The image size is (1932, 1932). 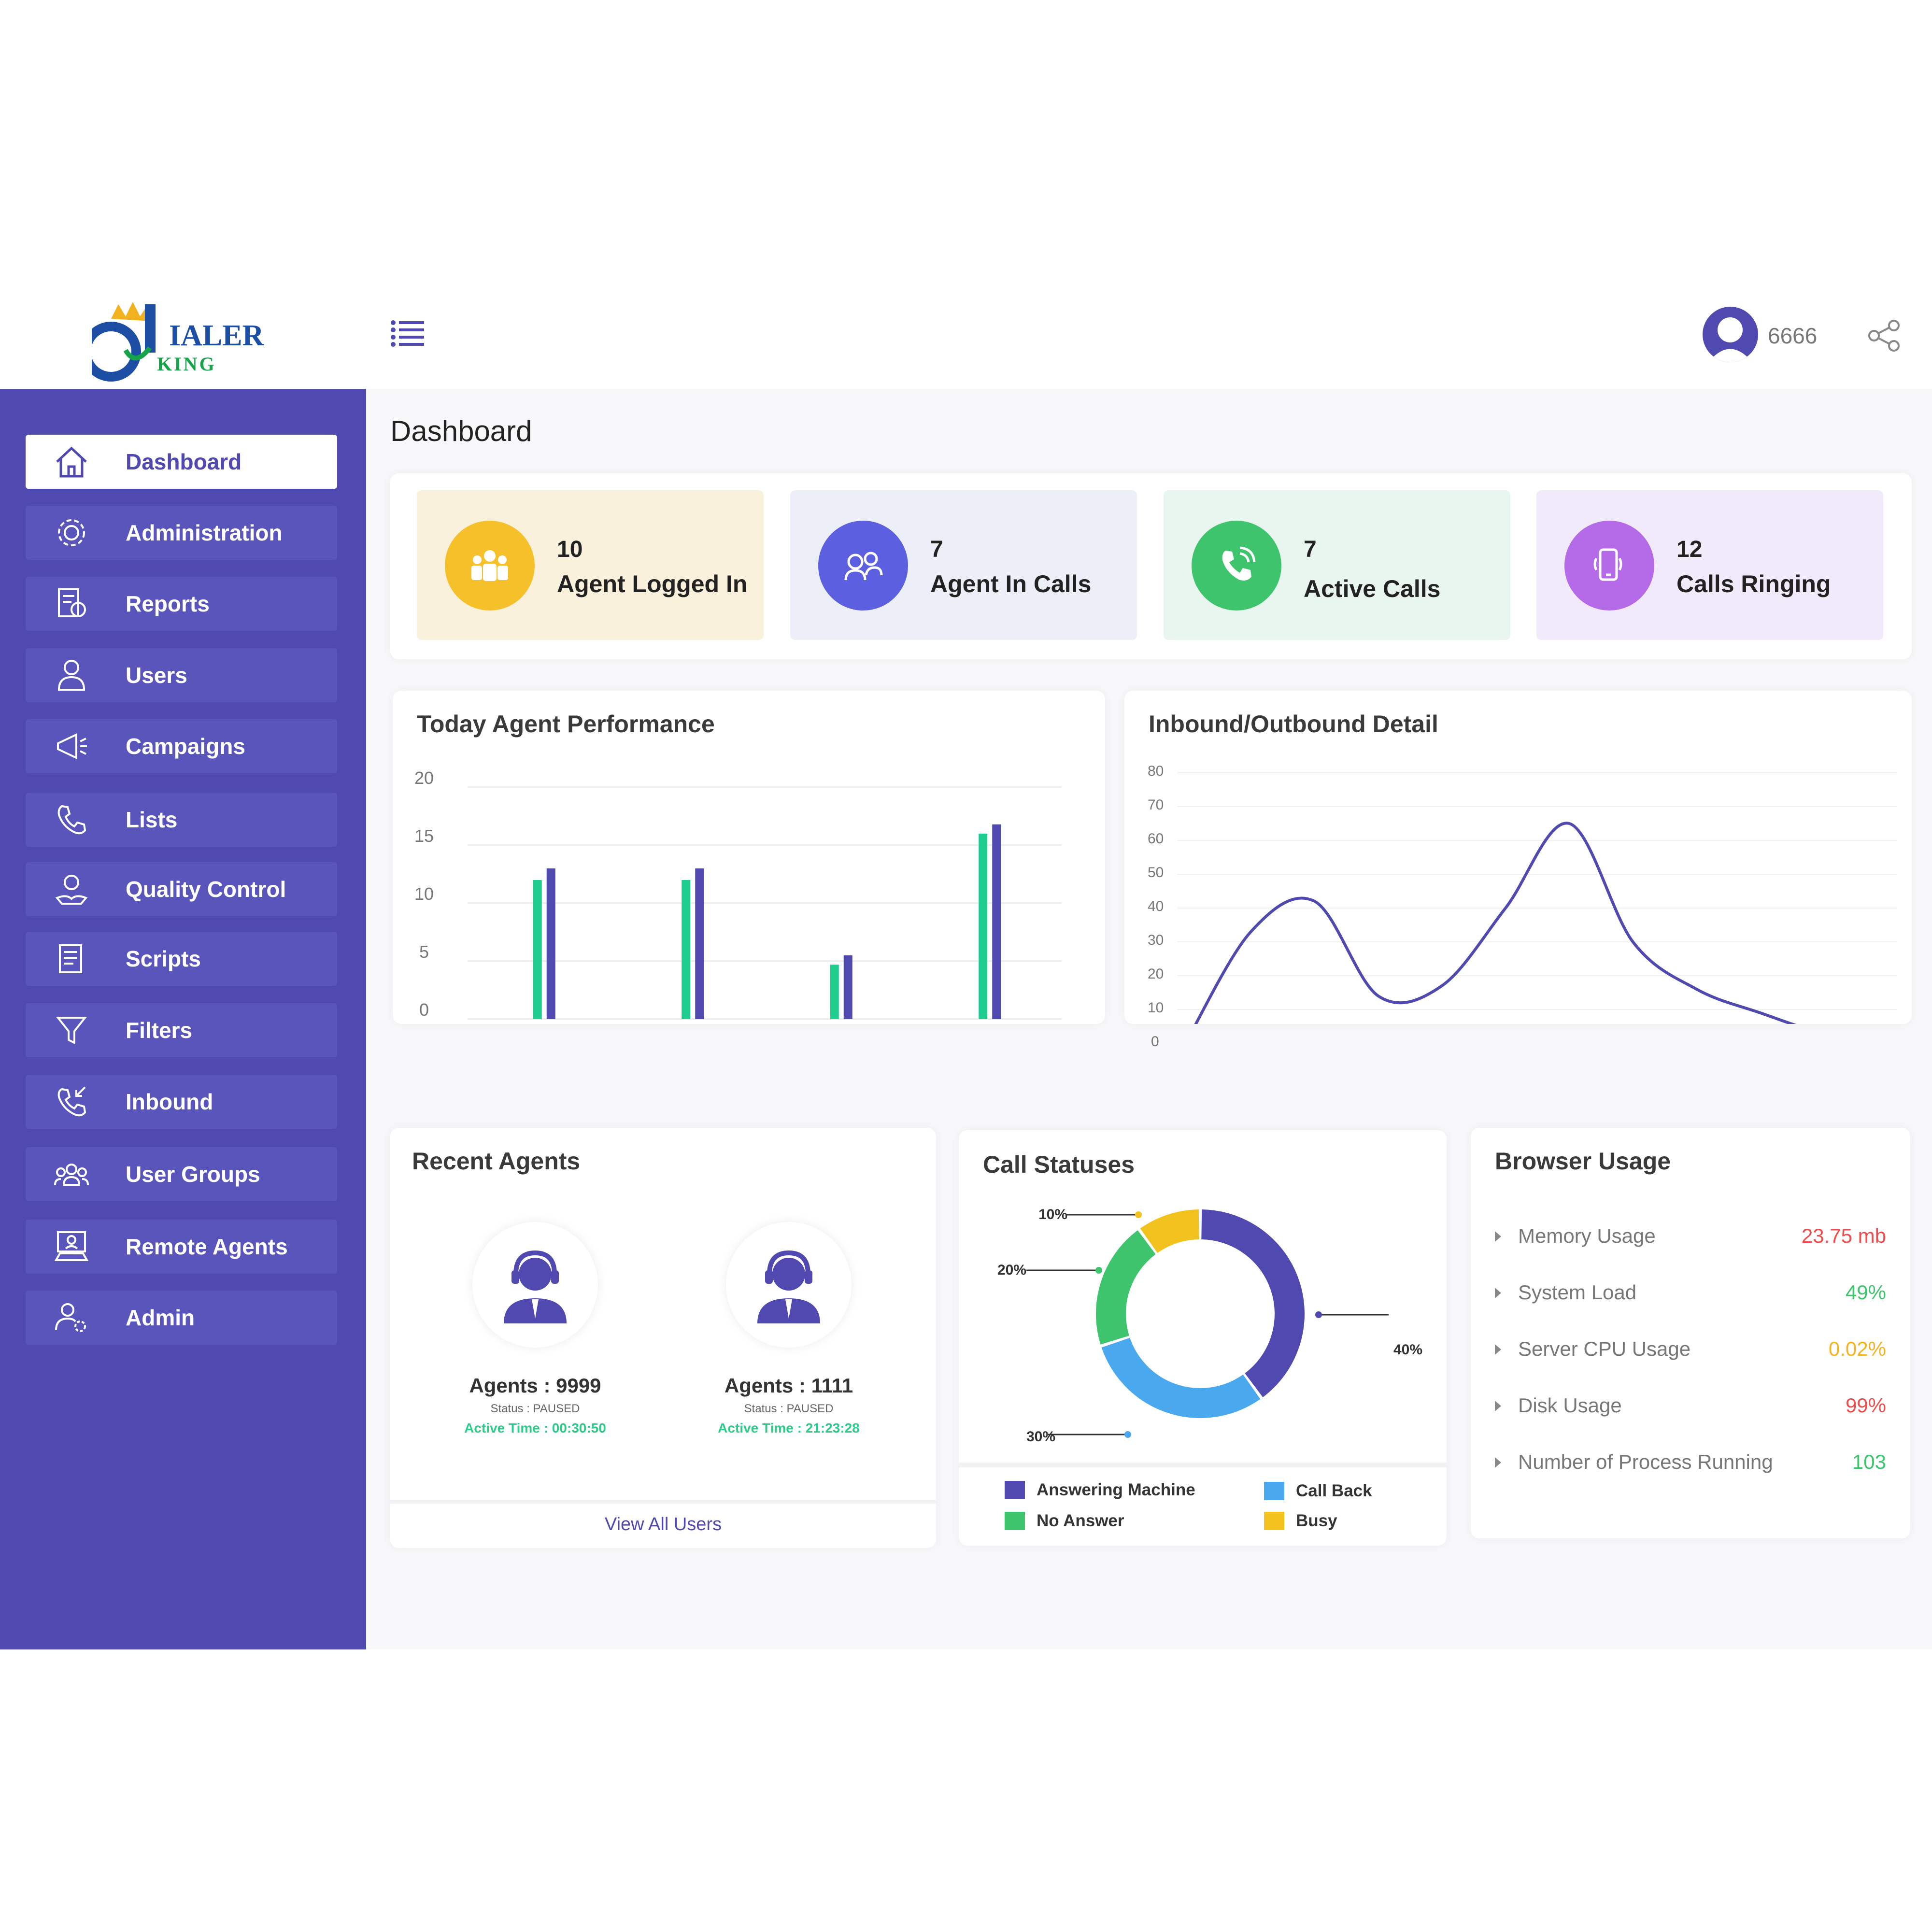 I want to click on sidebar-item-users: Users, so click(x=181, y=675).